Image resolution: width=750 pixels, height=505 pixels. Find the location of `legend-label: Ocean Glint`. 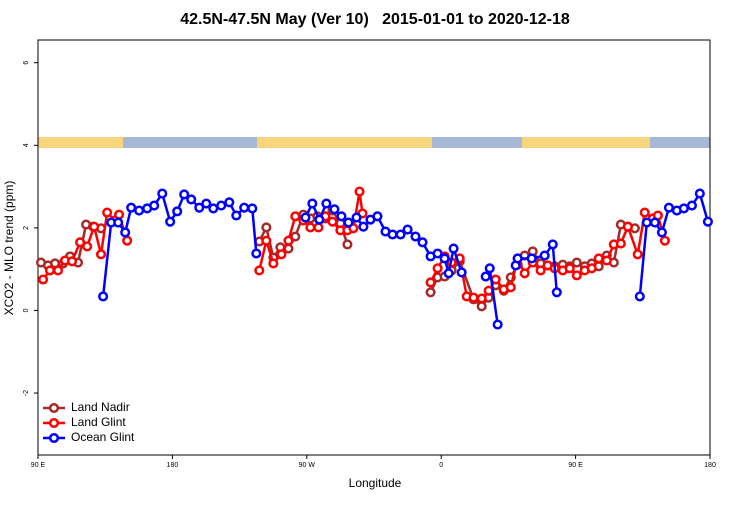

legend-label: Ocean Glint is located at coordinates (103, 437).